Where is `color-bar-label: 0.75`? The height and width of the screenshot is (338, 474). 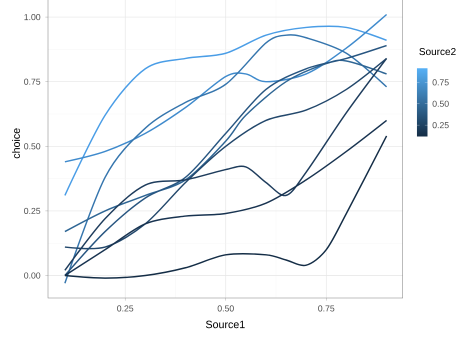 color-bar-label: 0.75 is located at coordinates (440, 82).